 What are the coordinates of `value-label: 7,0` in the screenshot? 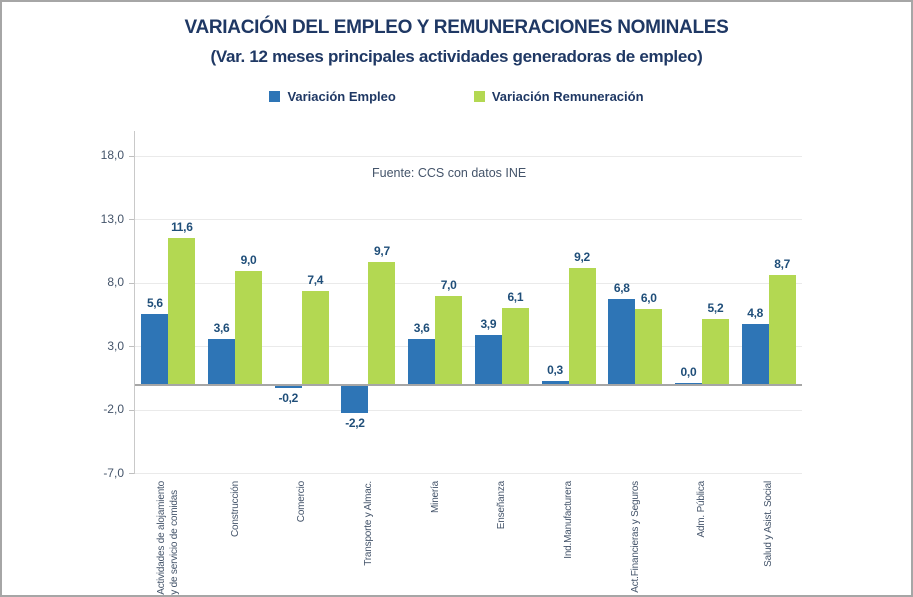 It's located at (448, 285).